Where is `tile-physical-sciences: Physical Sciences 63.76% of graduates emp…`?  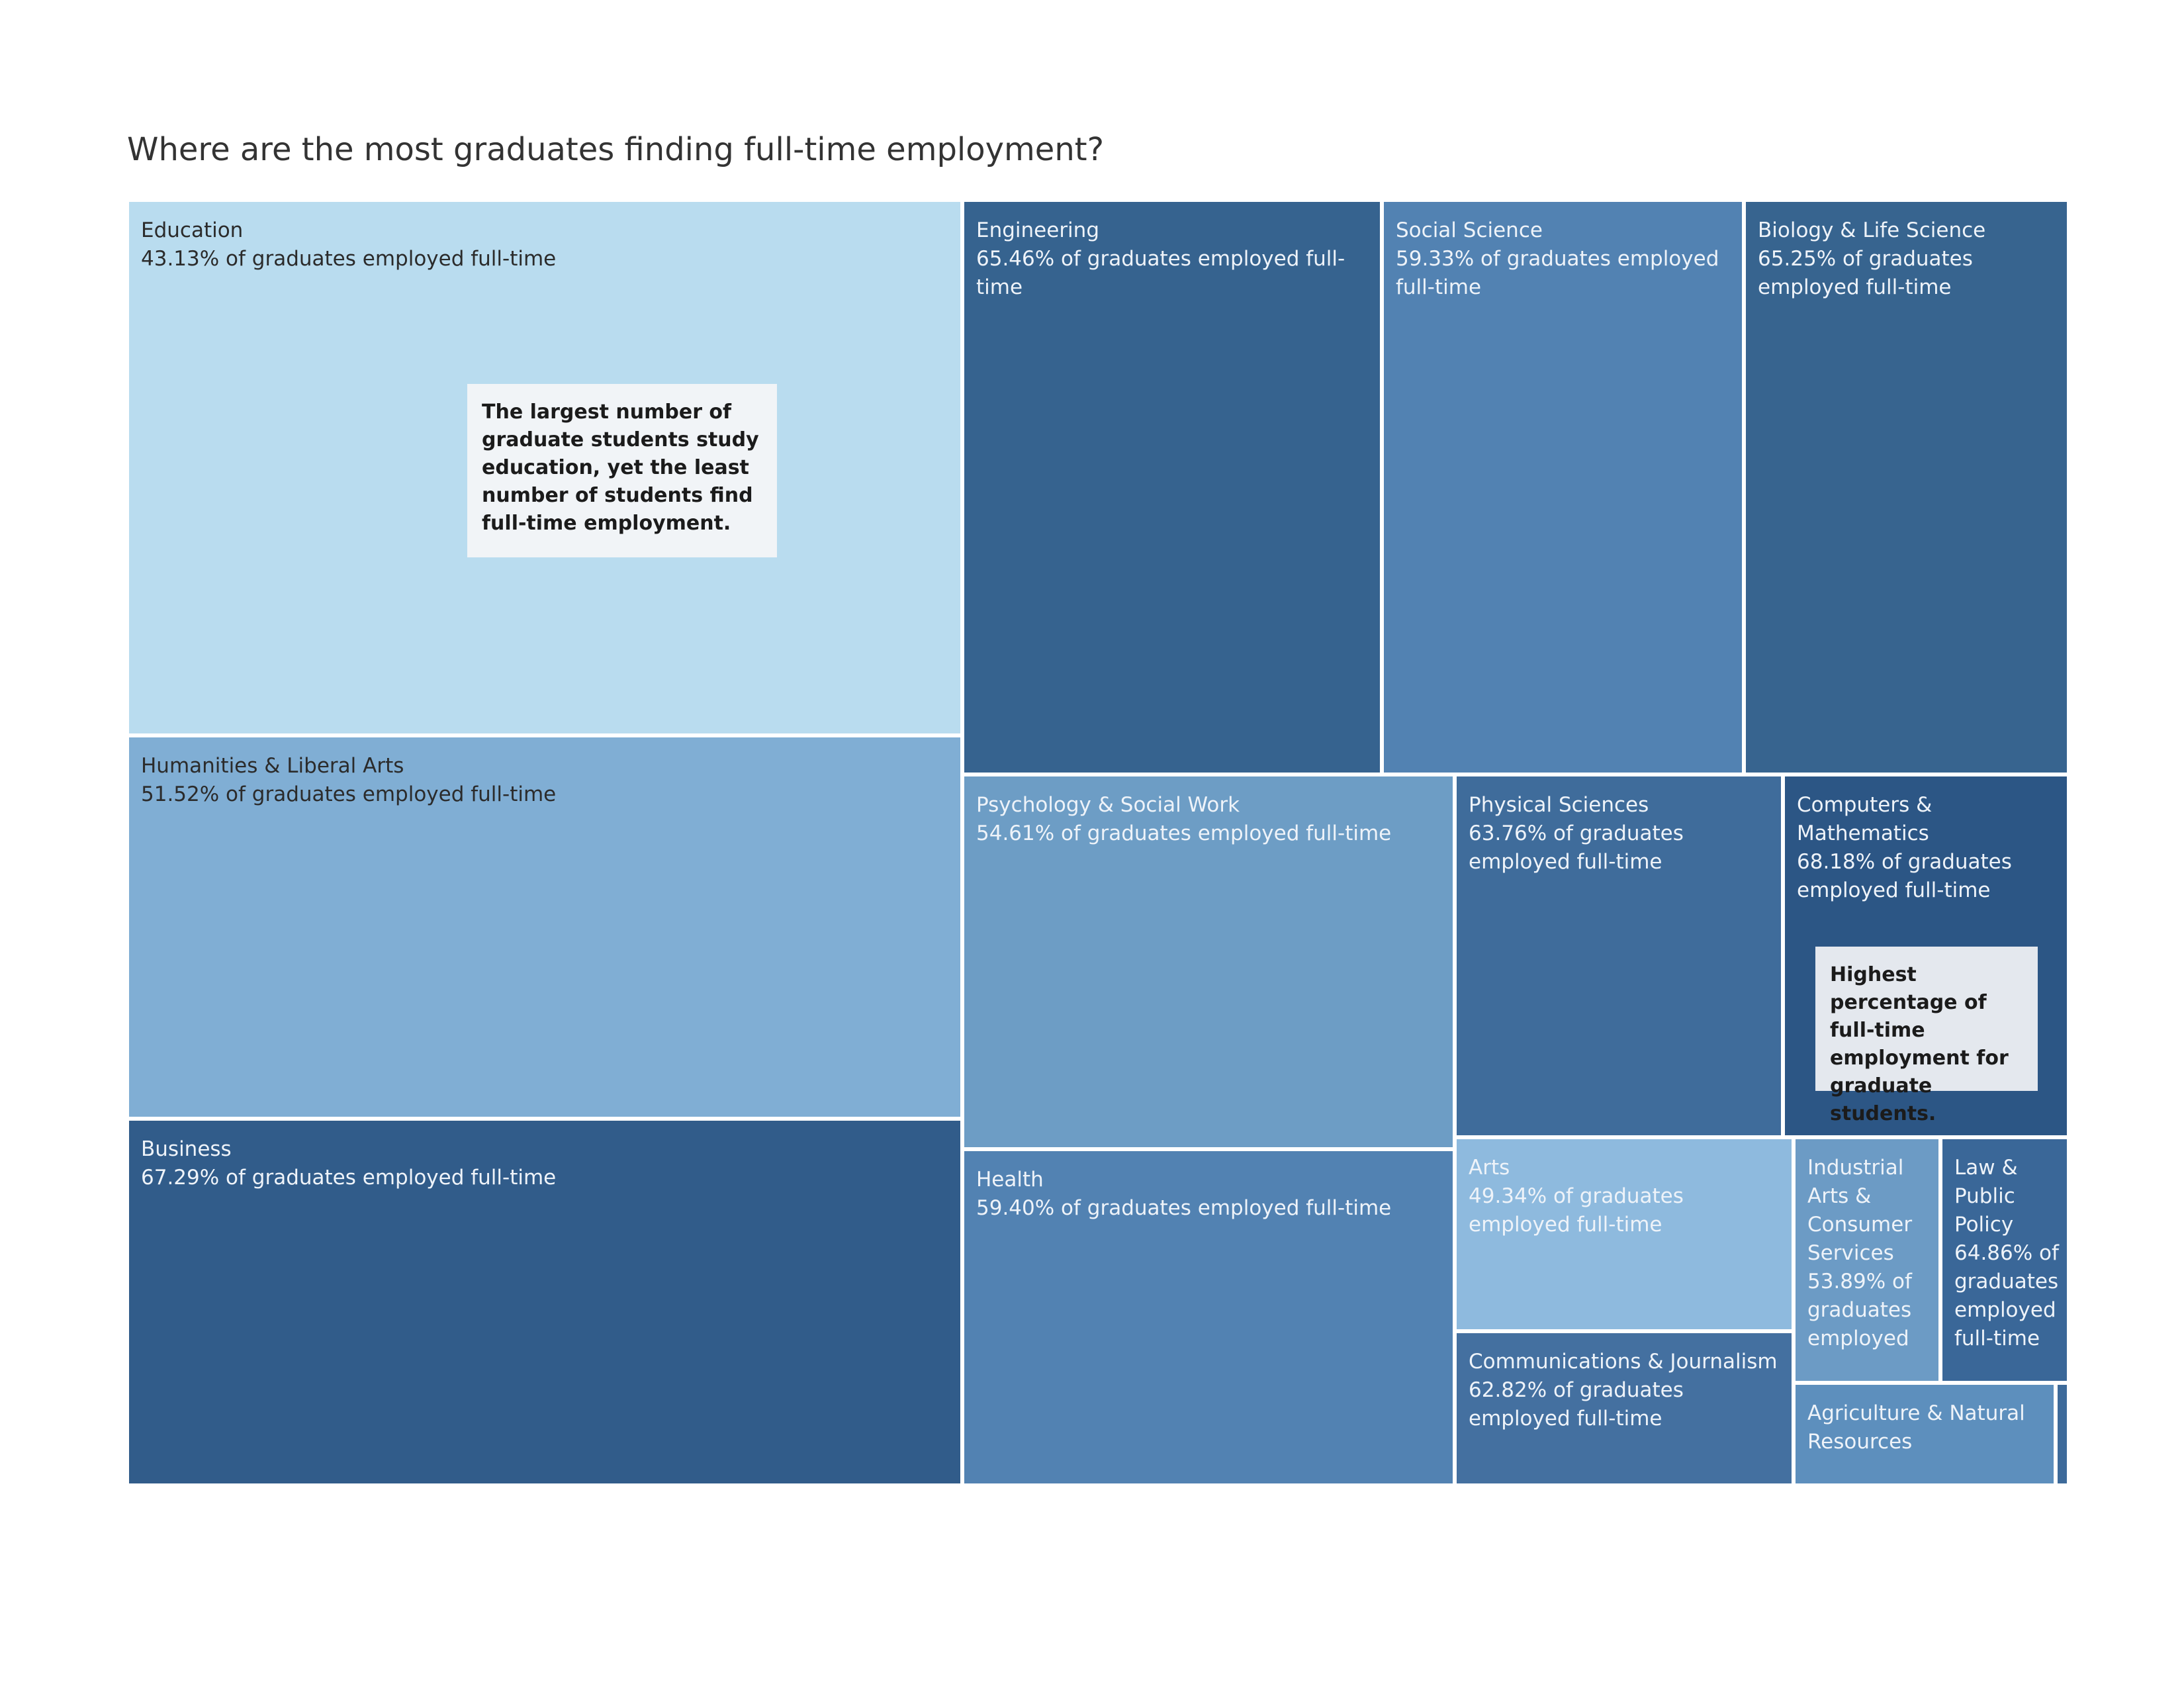 tile-physical-sciences: Physical Sciences 63.76% of graduates emp… is located at coordinates (1619, 955).